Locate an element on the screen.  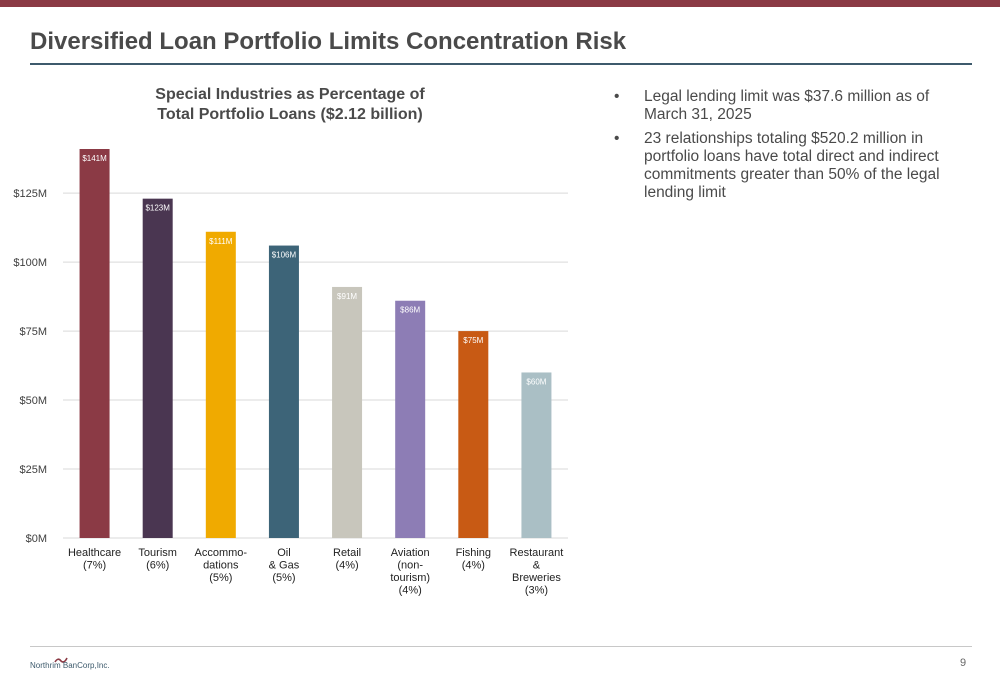
bar-value-label: $111M is located at coordinates (221, 241).